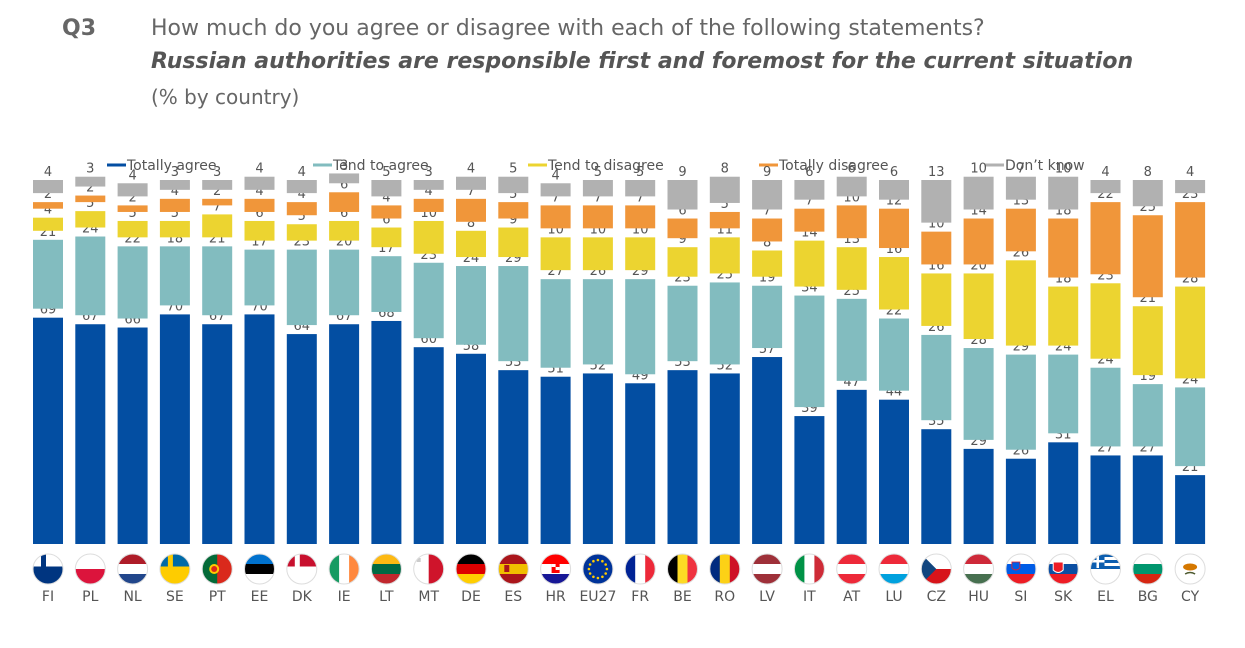 The width and height of the screenshot is (1245, 648). I want to click on country-label: ES, so click(513, 597).